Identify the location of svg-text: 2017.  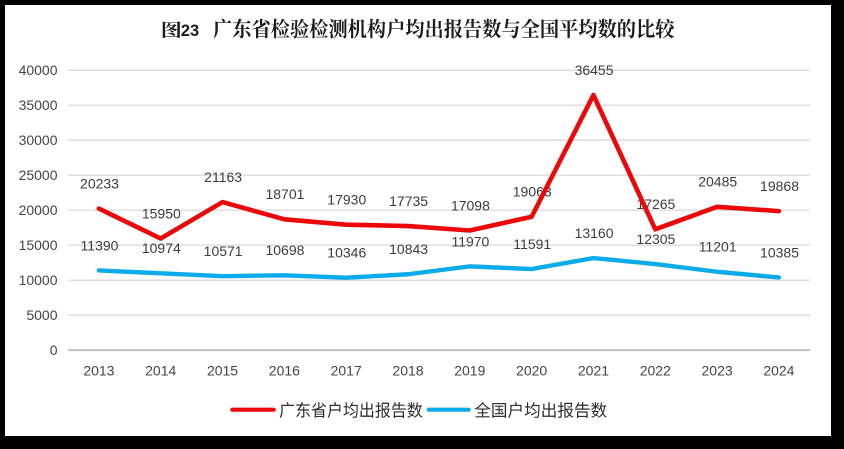
(346, 371).